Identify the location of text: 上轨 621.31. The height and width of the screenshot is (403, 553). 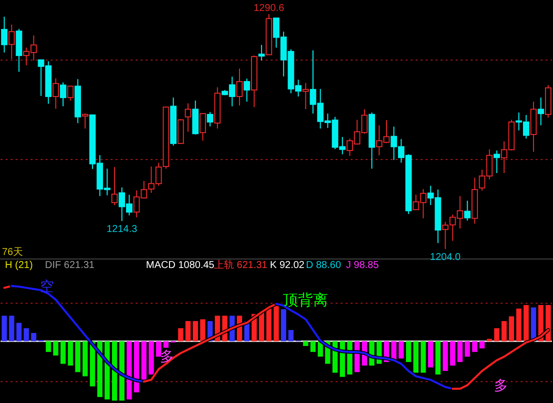
(241, 265).